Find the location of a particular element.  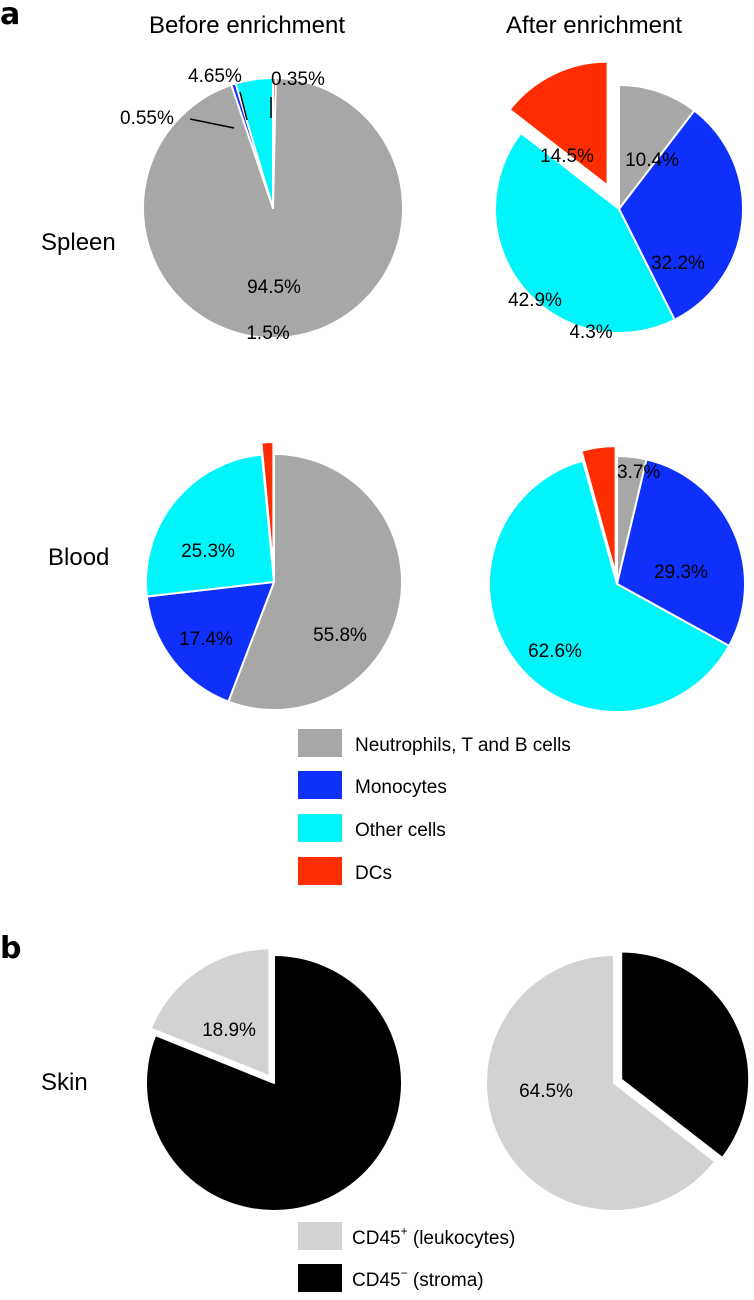

legend-label-dcs: DCs is located at coordinates (373, 873).